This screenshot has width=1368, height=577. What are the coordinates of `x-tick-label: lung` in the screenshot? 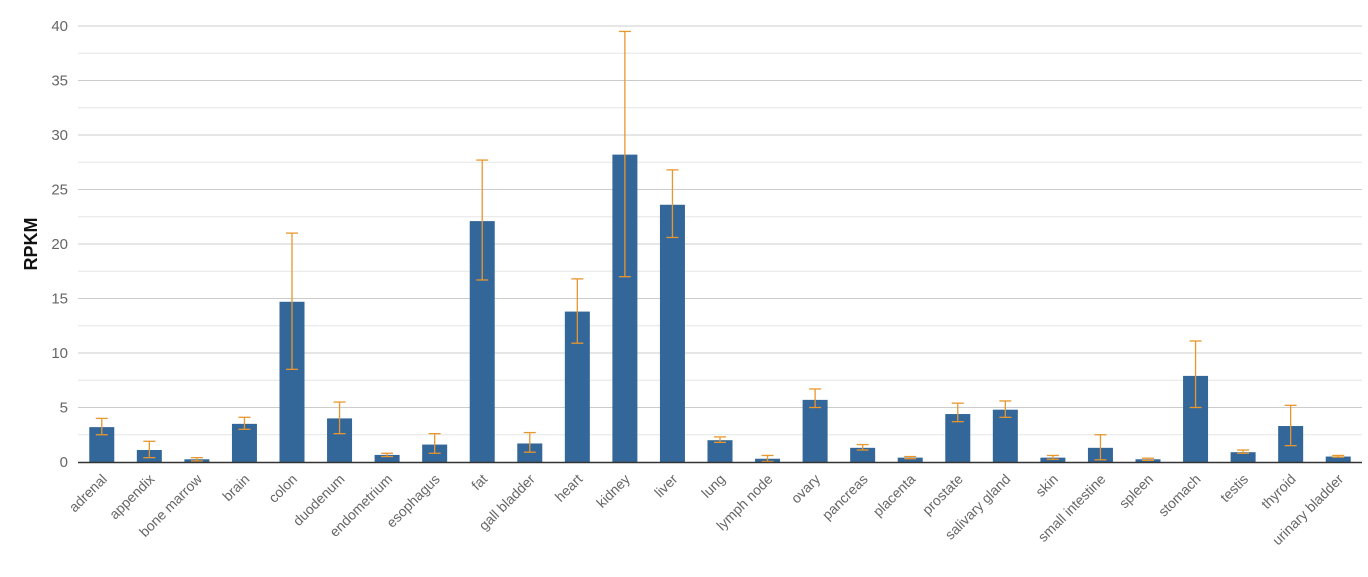 It's located at (713, 486).